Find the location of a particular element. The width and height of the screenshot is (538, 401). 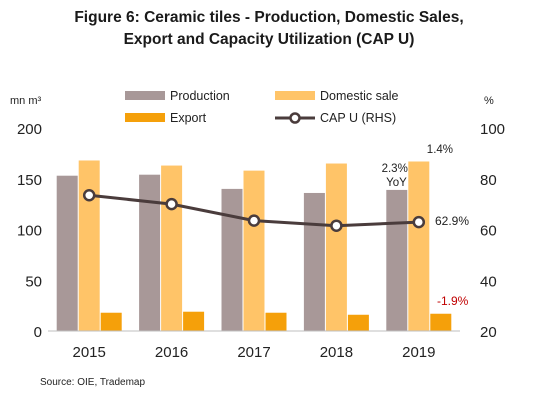

left-tick-label: 200 is located at coordinates (29, 129).